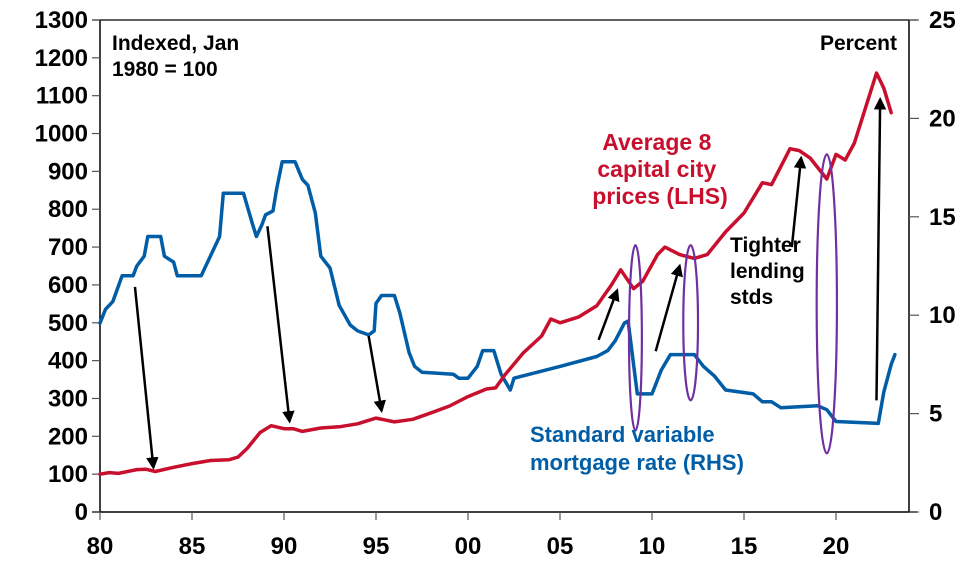 Image resolution: width=979 pixels, height=563 pixels. I want to click on left-tick-label: 1000, so click(61, 134).